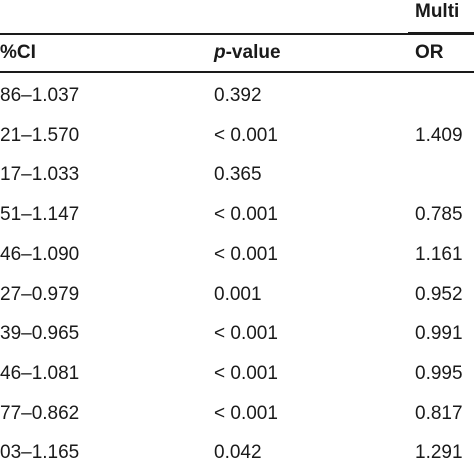 Image resolution: width=474 pixels, height=474 pixels. Describe the element at coordinates (253, 52) in the screenshot. I see `p-value-header-suffix: -value` at that location.